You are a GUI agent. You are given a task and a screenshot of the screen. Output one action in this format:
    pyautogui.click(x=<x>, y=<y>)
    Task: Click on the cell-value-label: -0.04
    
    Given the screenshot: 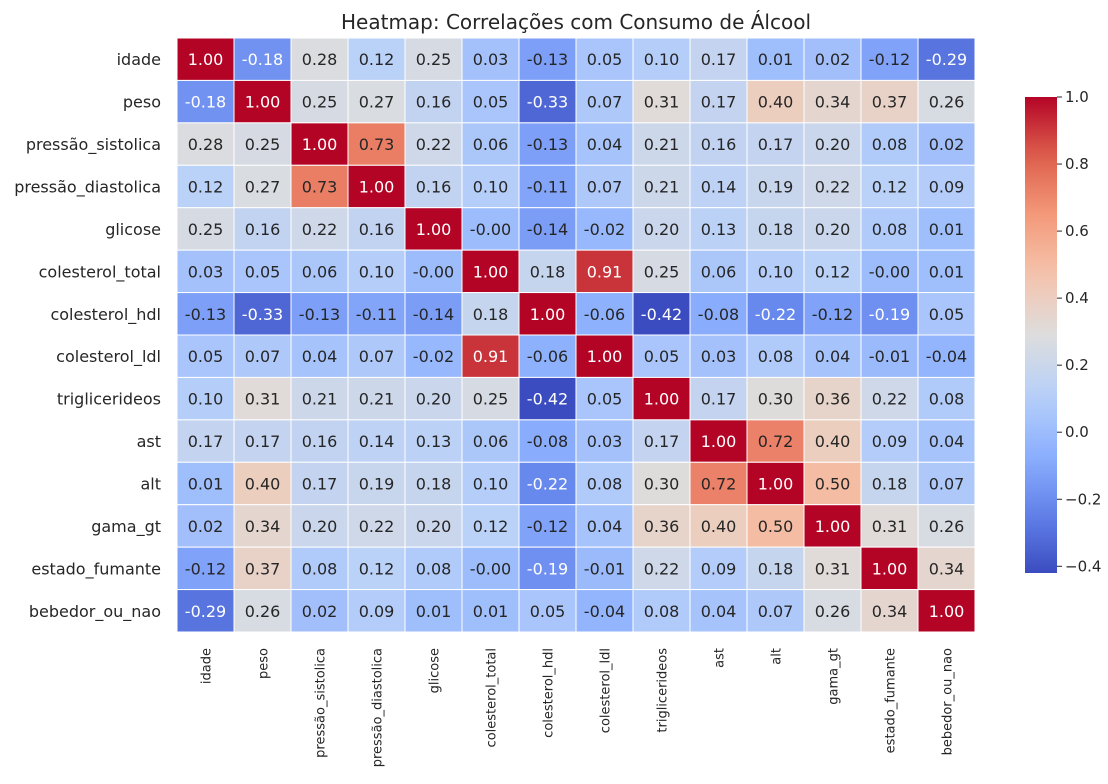 What is the action you would take?
    pyautogui.click(x=946, y=356)
    